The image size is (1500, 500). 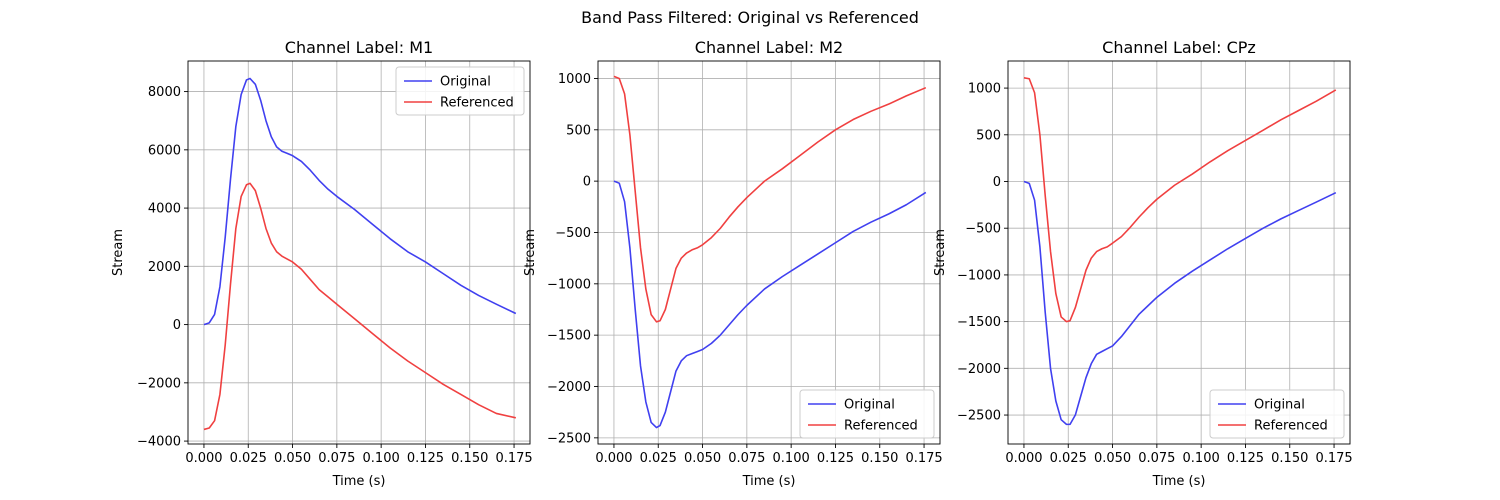 What do you see at coordinates (164, 92) in the screenshot?
I see `y-tick-label: 8000` at bounding box center [164, 92].